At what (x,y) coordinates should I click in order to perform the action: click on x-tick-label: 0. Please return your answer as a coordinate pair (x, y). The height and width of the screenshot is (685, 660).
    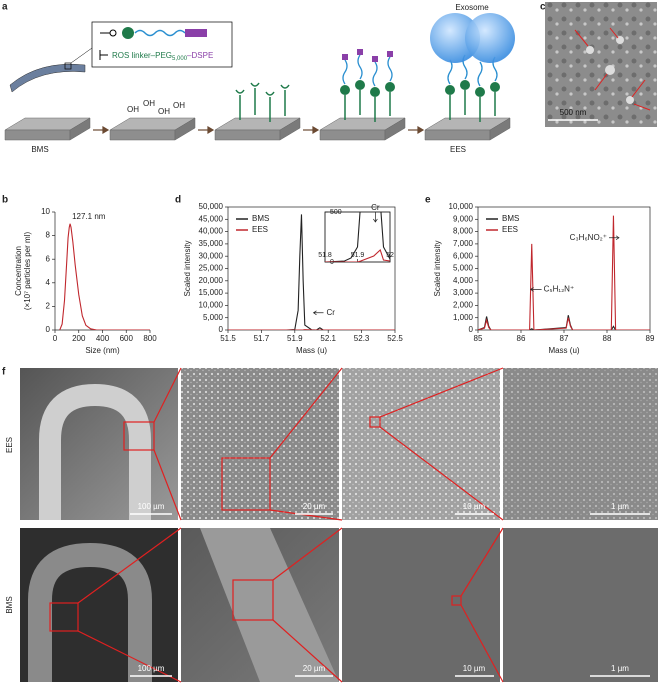
    Looking at the image, I should click on (55, 338).